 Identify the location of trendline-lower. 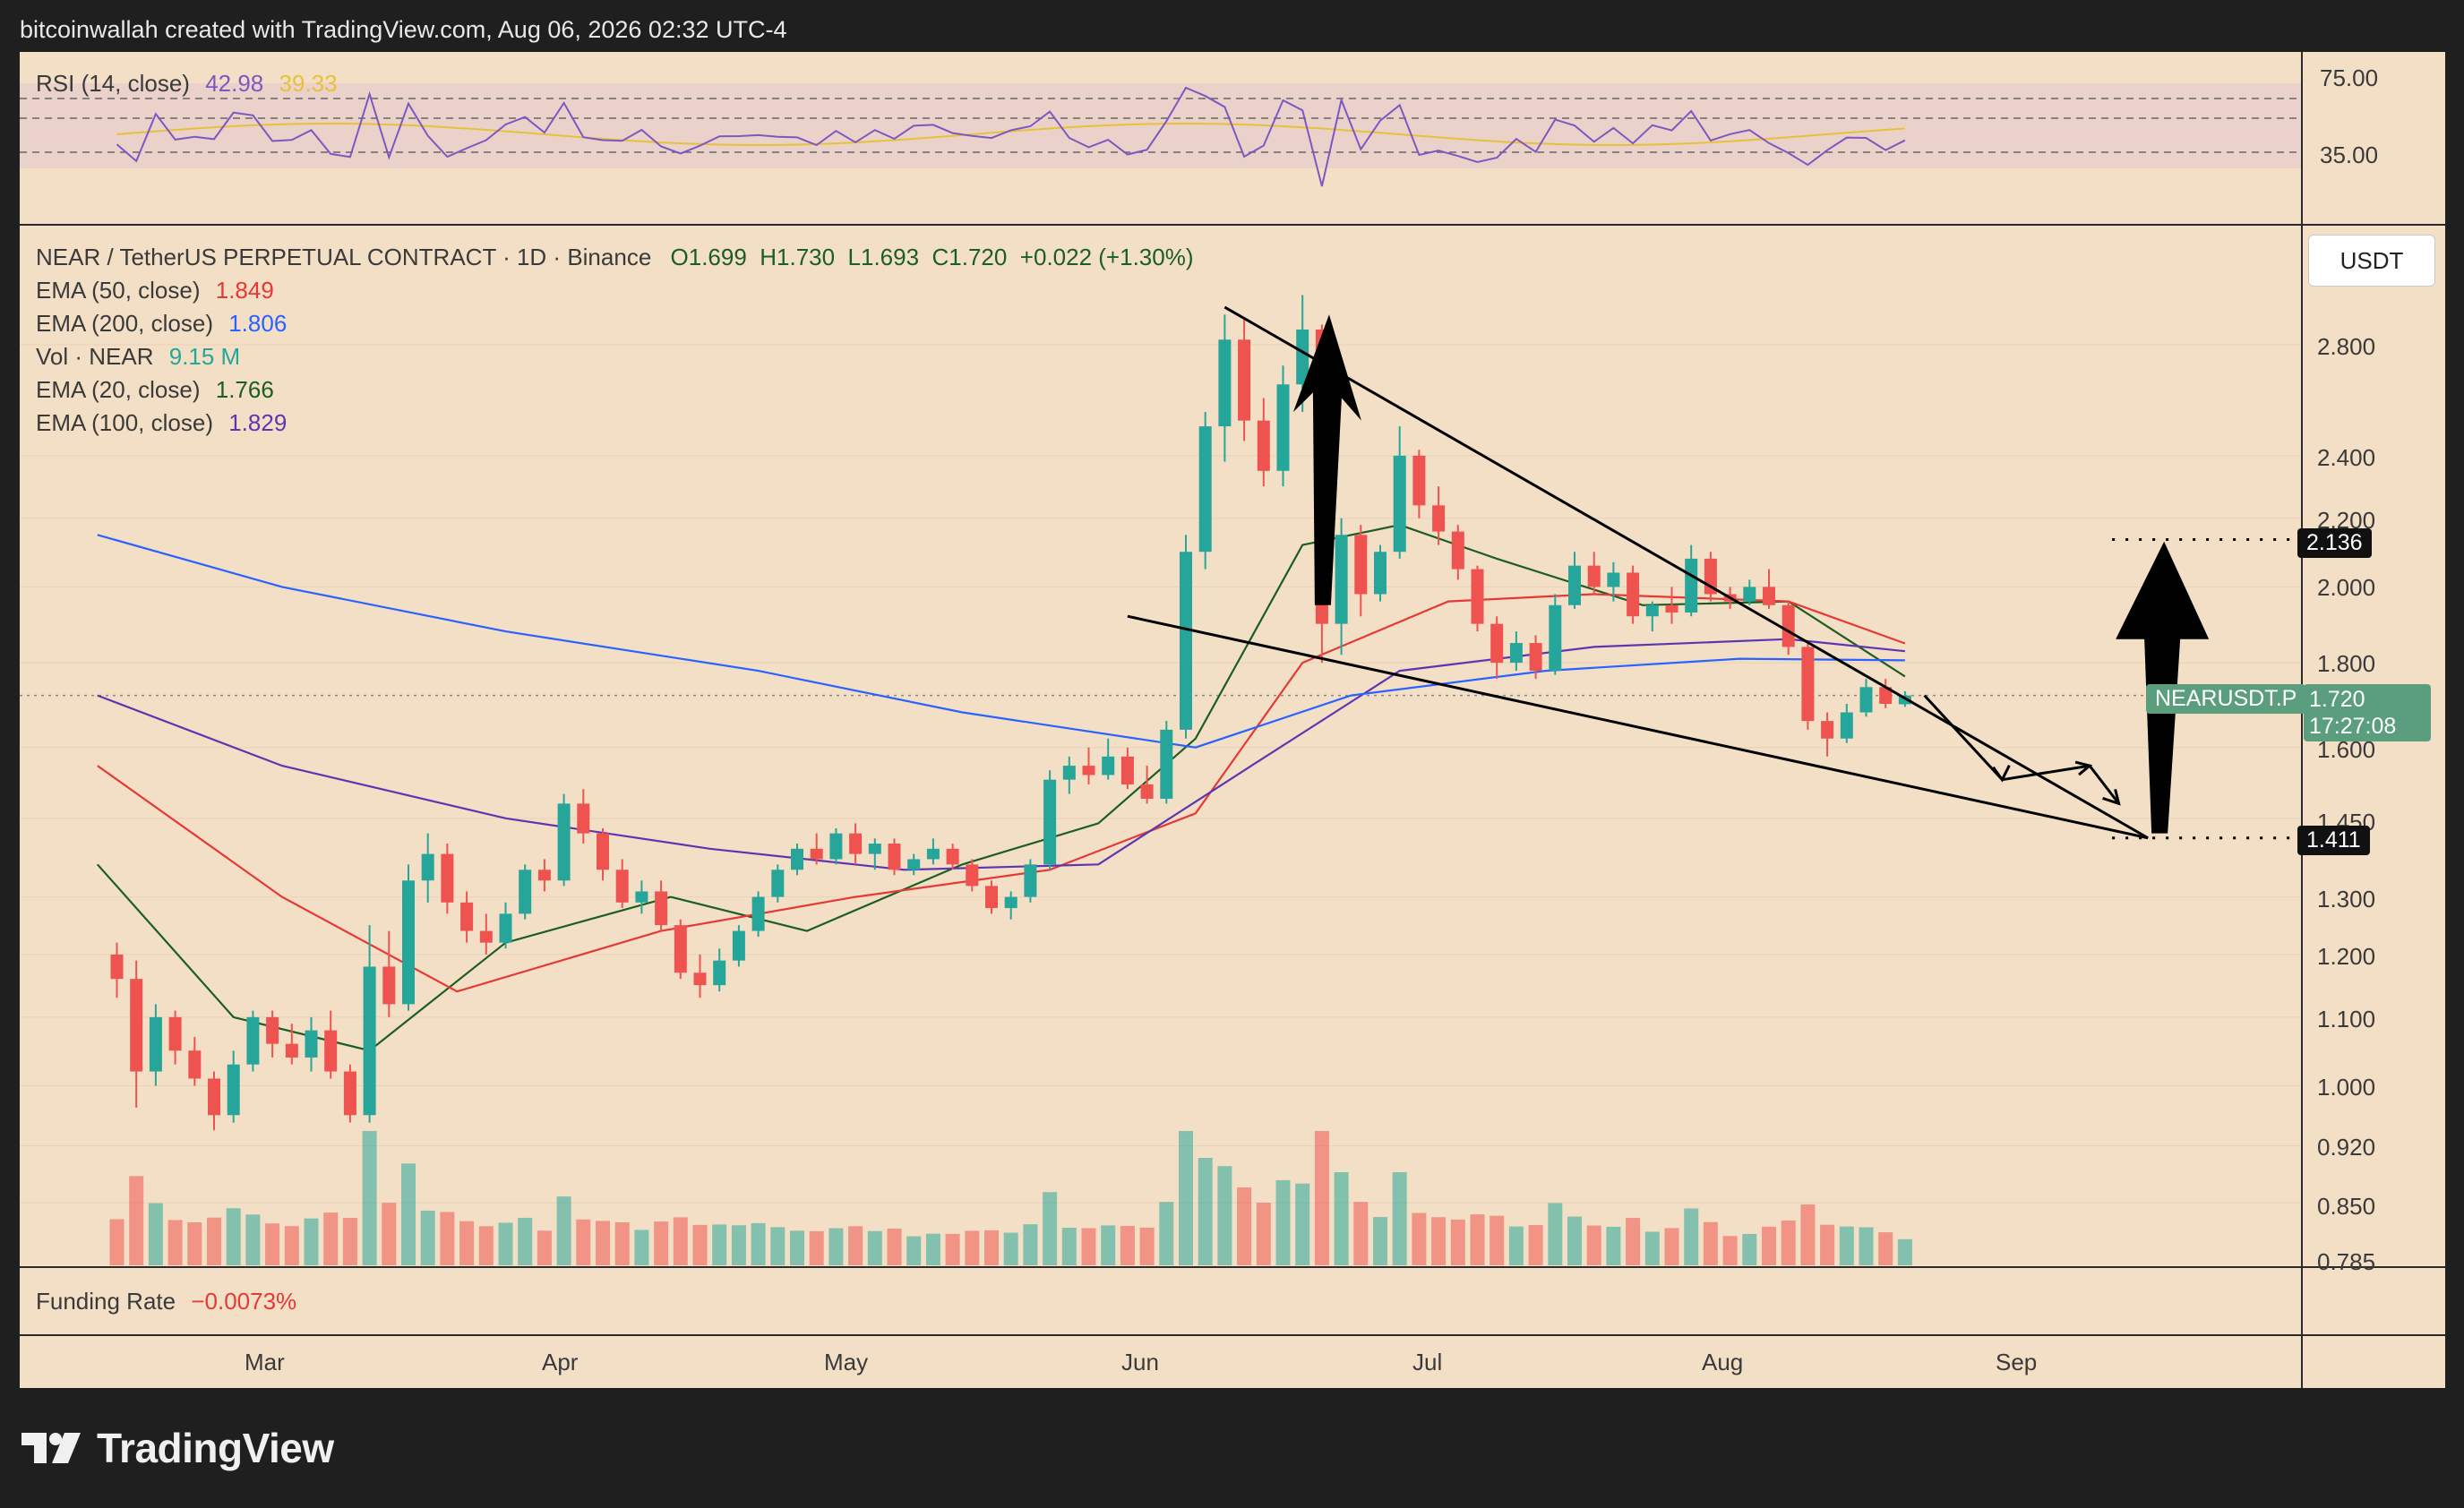
(1638, 727).